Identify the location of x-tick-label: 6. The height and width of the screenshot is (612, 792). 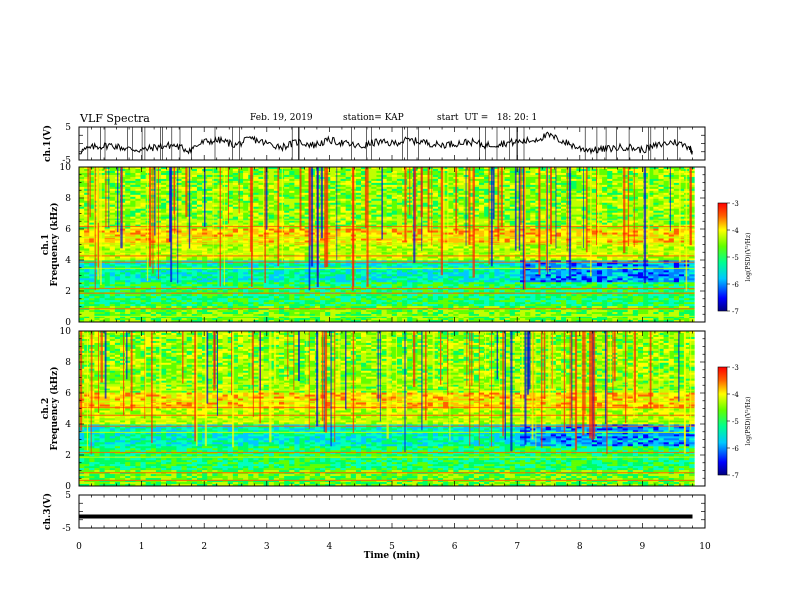
(455, 547).